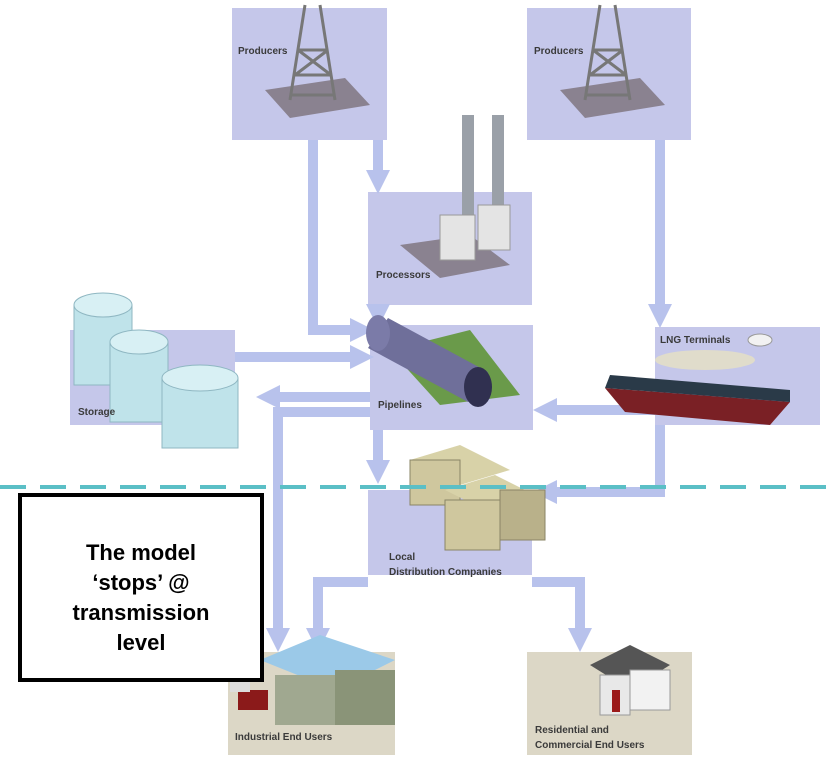 Image resolution: width=827 pixels, height=761 pixels. Describe the element at coordinates (455, 196) in the screenshot. I see `processor-icon` at that location.